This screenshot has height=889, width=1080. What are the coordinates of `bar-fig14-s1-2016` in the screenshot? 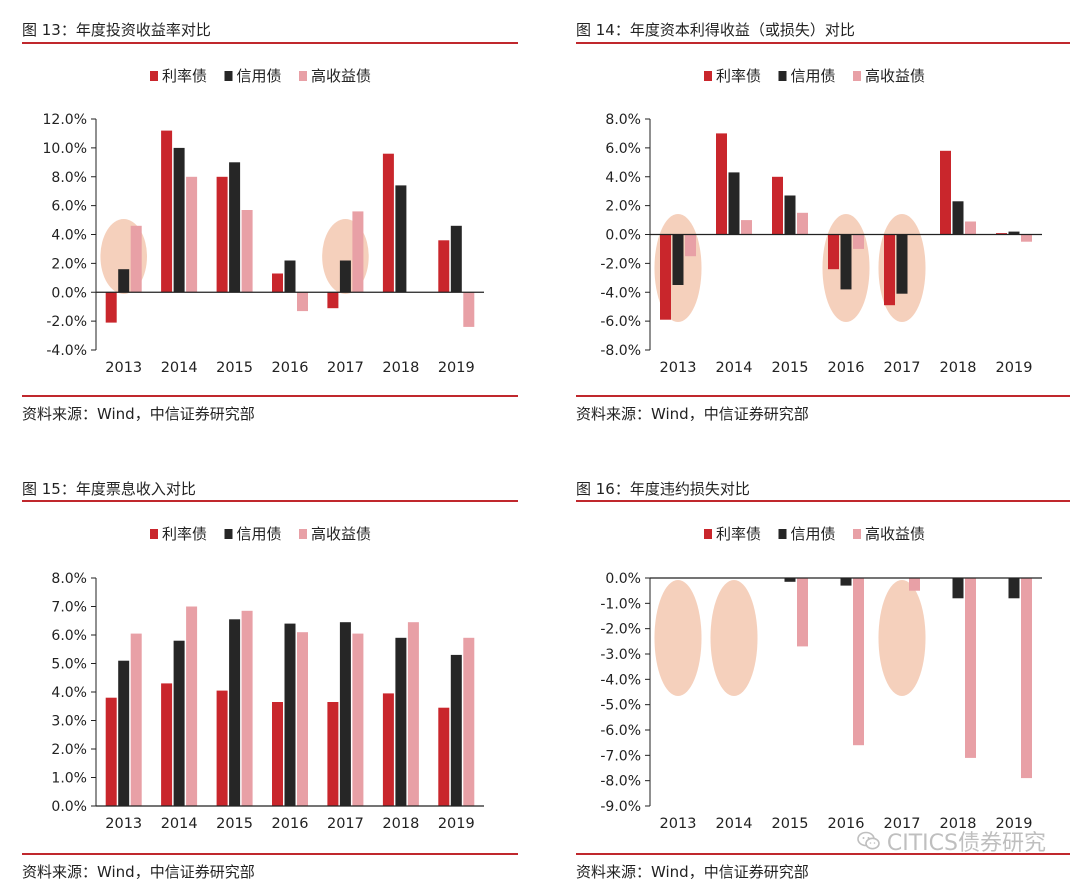 It's located at (846, 262).